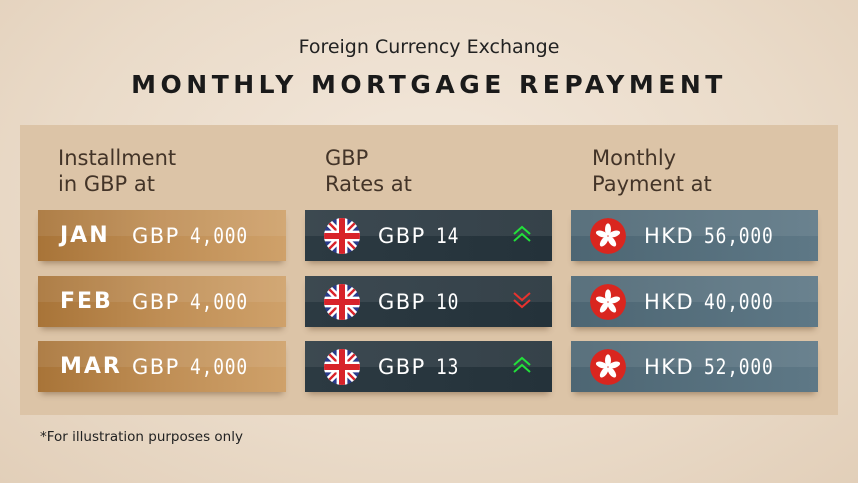  Describe the element at coordinates (739, 366) in the screenshot. I see `payment-amount: 52,000` at that location.